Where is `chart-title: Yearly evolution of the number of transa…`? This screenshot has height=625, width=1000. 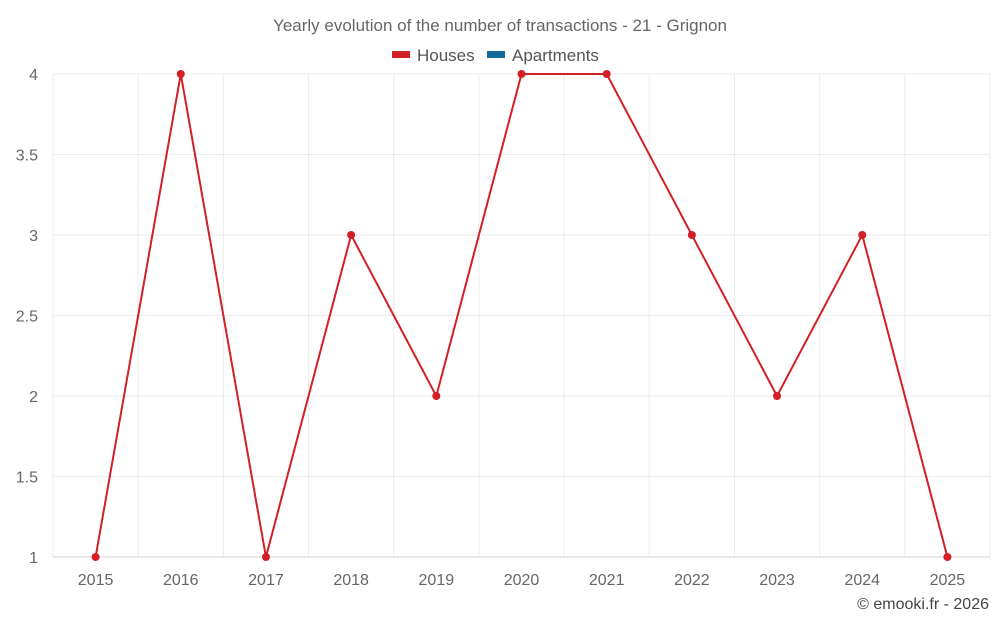
chart-title: Yearly evolution of the number of transa… is located at coordinates (500, 25).